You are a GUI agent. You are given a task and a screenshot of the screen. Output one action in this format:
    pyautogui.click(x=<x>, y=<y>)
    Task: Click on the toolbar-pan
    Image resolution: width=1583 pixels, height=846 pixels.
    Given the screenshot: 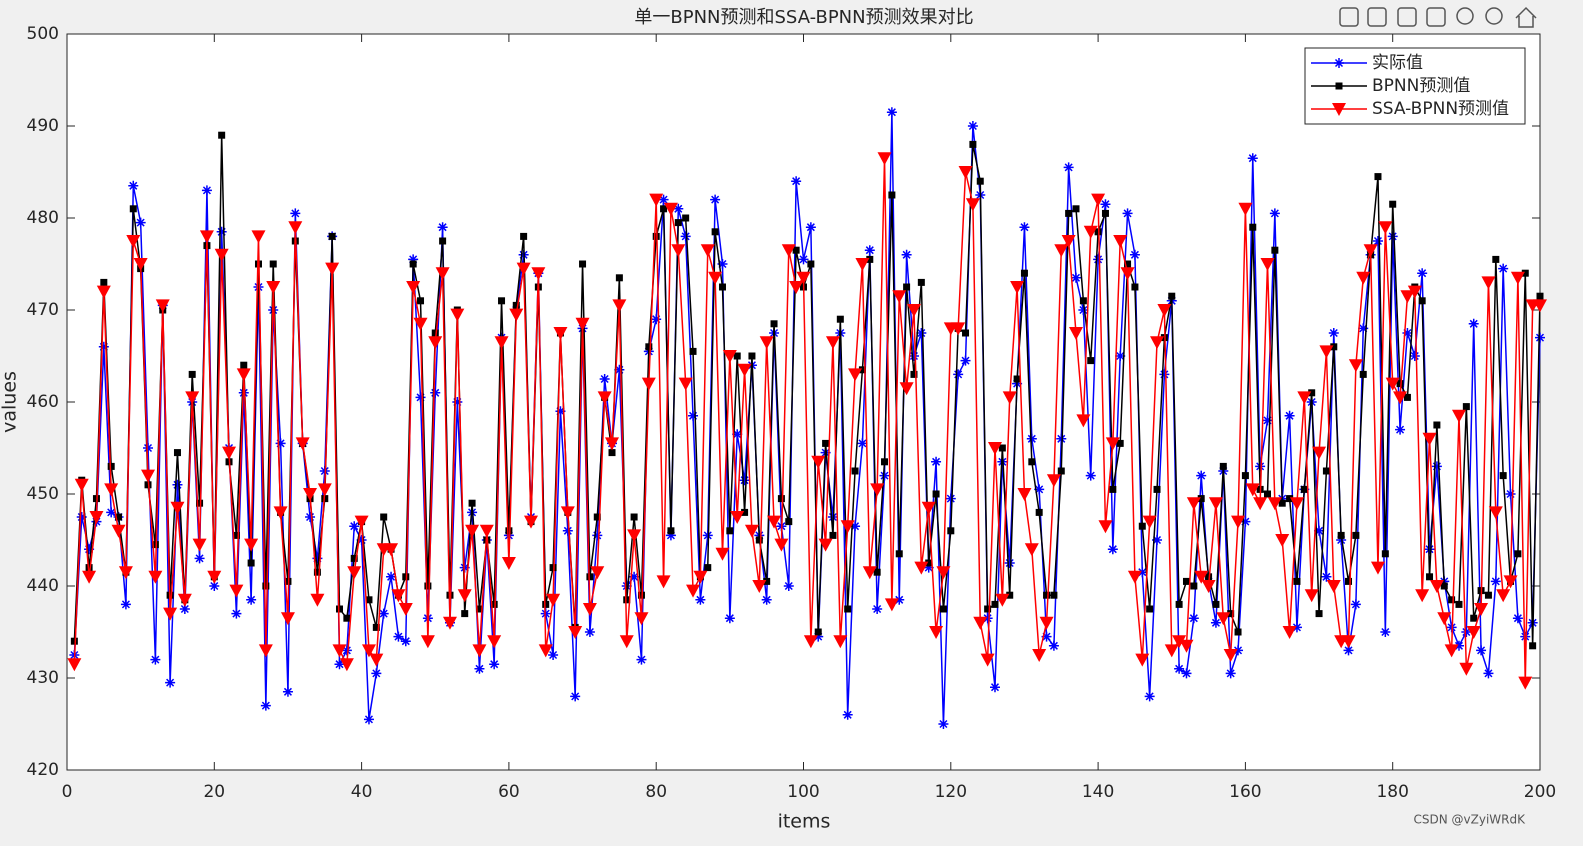 What is the action you would take?
    pyautogui.click(x=1436, y=17)
    